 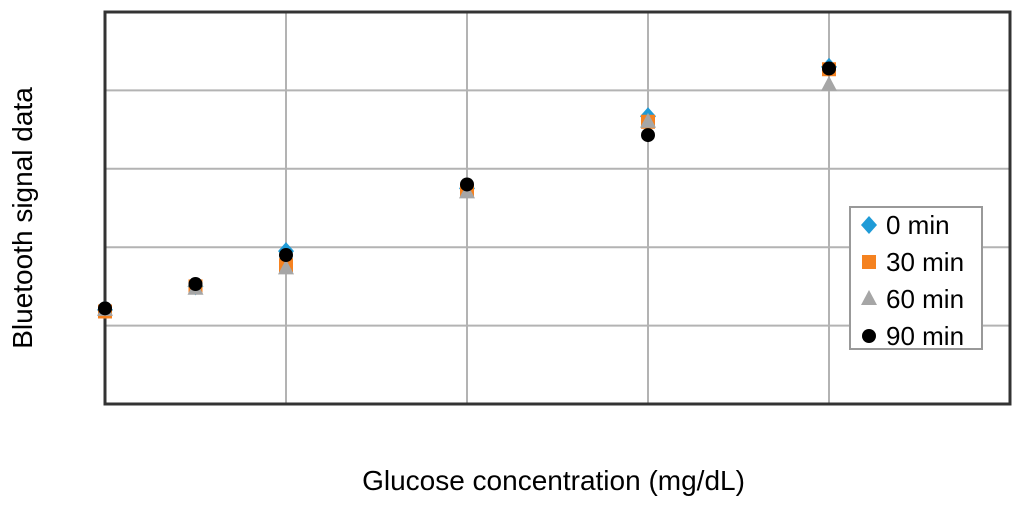 I want to click on legend-item: 30 min, so click(x=913, y=262).